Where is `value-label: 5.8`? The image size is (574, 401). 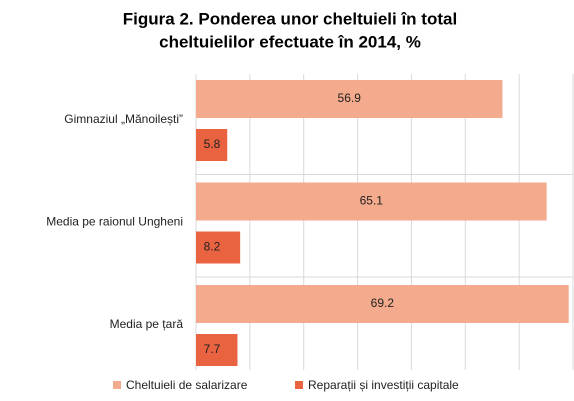 value-label: 5.8 is located at coordinates (212, 144).